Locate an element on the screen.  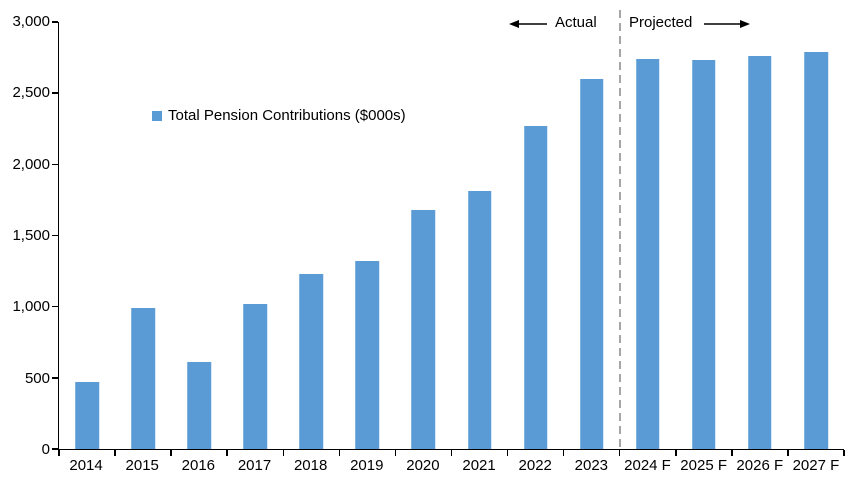
y-tick-label: 500 is located at coordinates (37, 378).